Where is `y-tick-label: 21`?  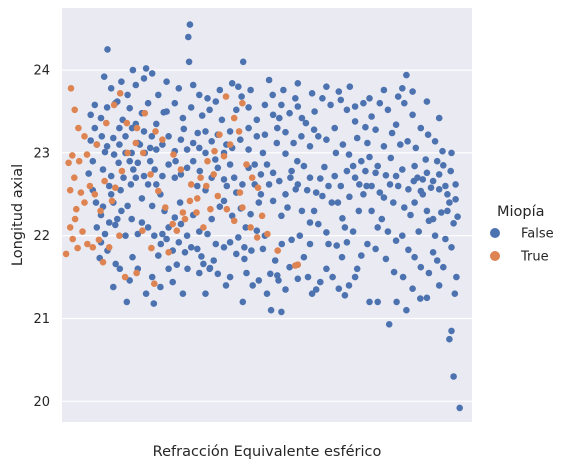 y-tick-label: 21 is located at coordinates (41, 319).